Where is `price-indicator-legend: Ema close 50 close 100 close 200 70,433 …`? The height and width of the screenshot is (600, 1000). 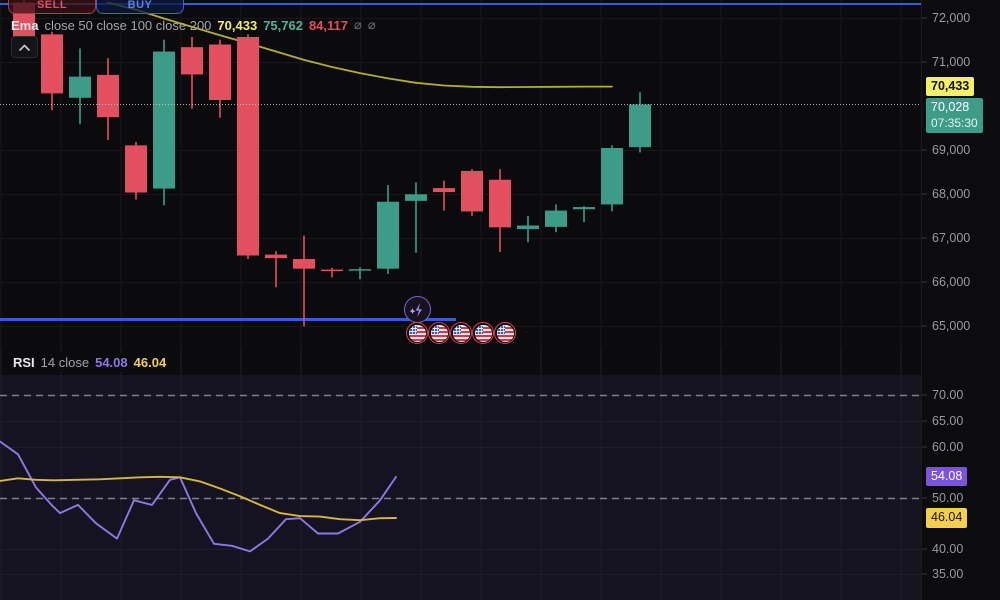
price-indicator-legend: Ema close 50 close 100 close 200 70,433 … is located at coordinates (193, 25).